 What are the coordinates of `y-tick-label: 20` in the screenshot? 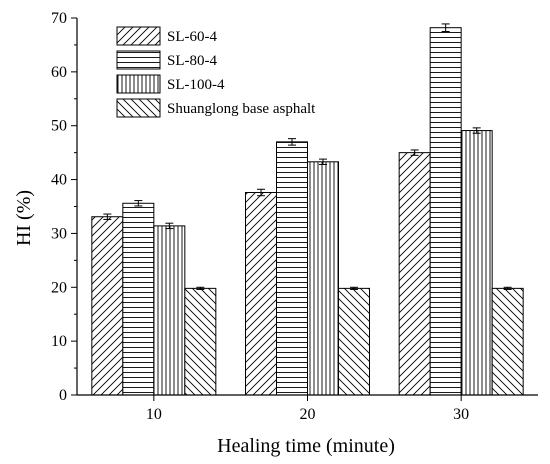 It's located at (59, 287).